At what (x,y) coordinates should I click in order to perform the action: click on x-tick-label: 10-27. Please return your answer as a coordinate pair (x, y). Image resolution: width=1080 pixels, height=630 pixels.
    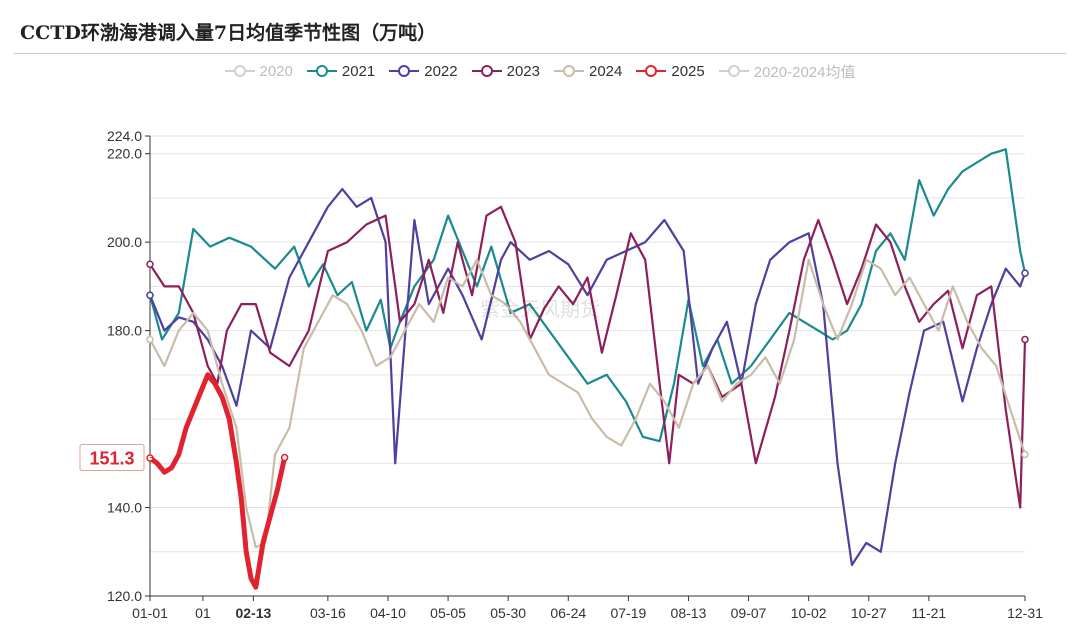
    Looking at the image, I should click on (869, 613).